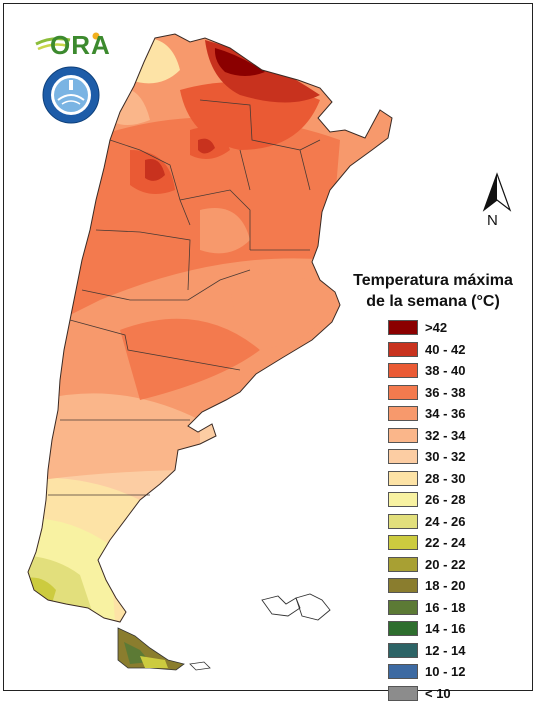  I want to click on legend-item: >42, so click(426, 328).